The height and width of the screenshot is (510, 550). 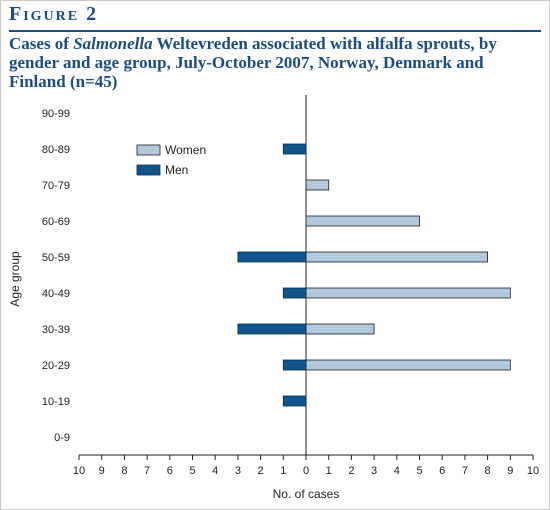 What do you see at coordinates (62, 438) in the screenshot?
I see `y-tick-label: 0-9` at bounding box center [62, 438].